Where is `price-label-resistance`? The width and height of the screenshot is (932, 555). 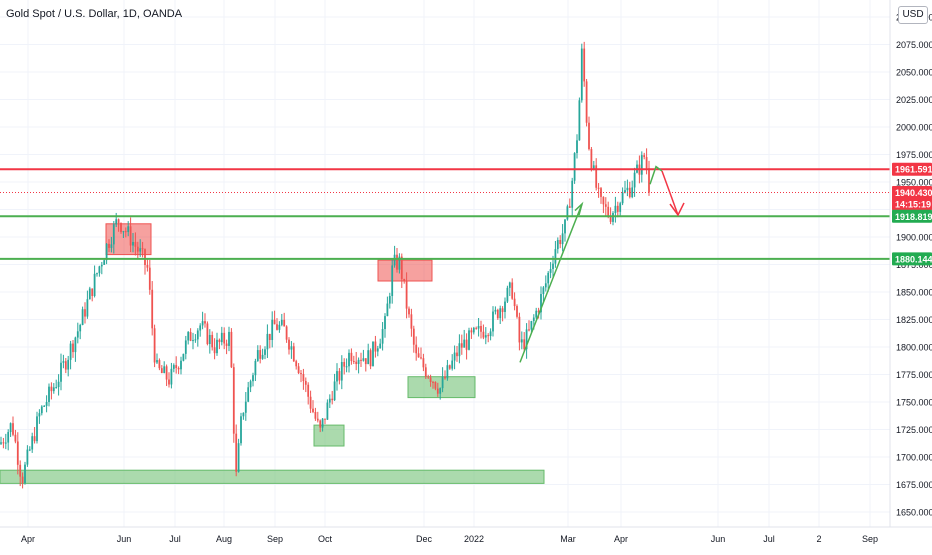
price-label-resistance is located at coordinates (912, 169).